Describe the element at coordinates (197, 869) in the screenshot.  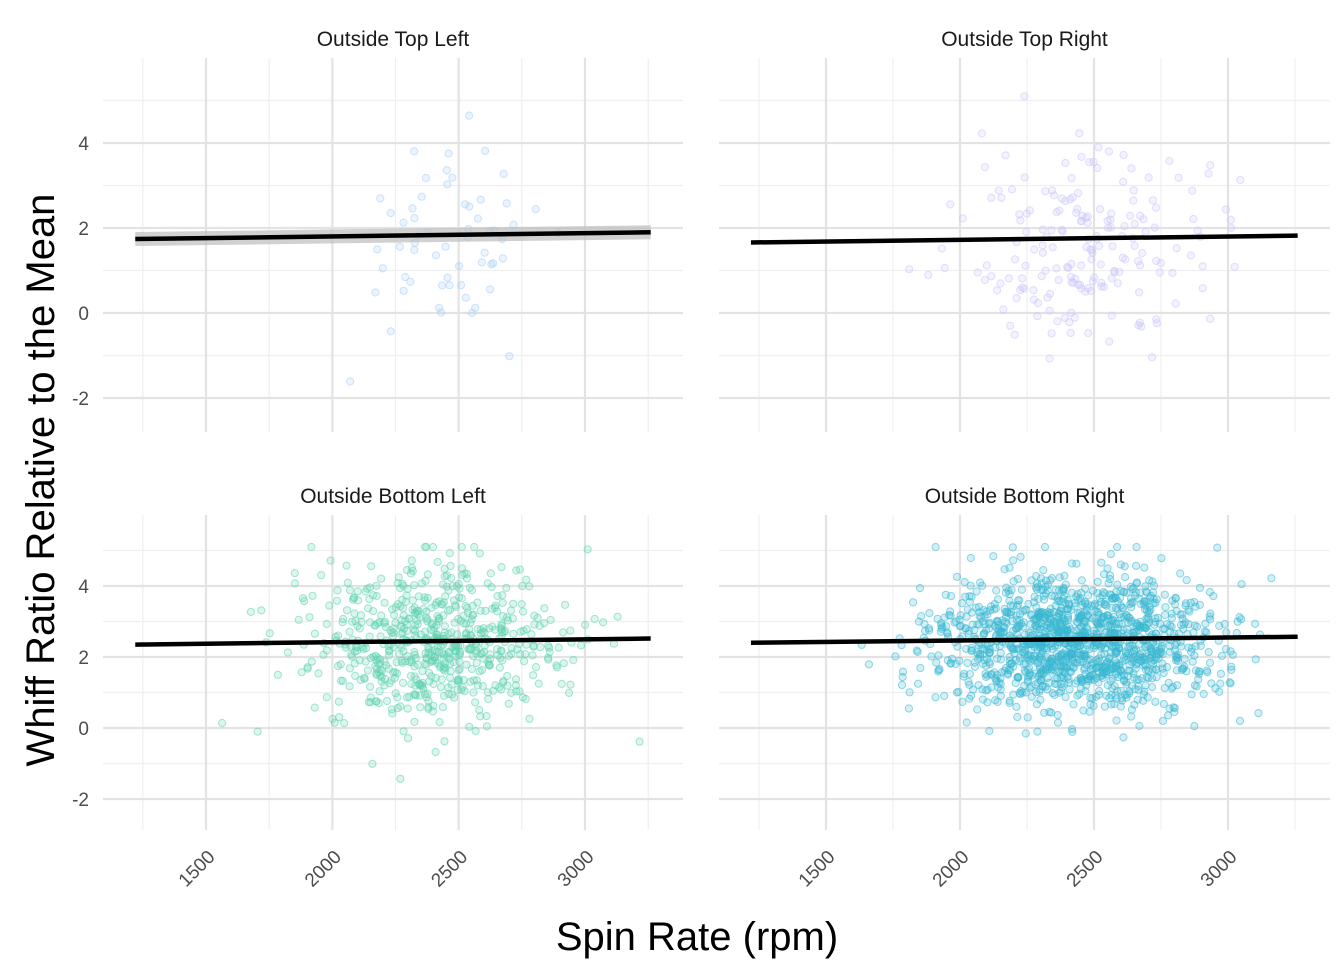
I see `x-tick-label: 1500` at that location.